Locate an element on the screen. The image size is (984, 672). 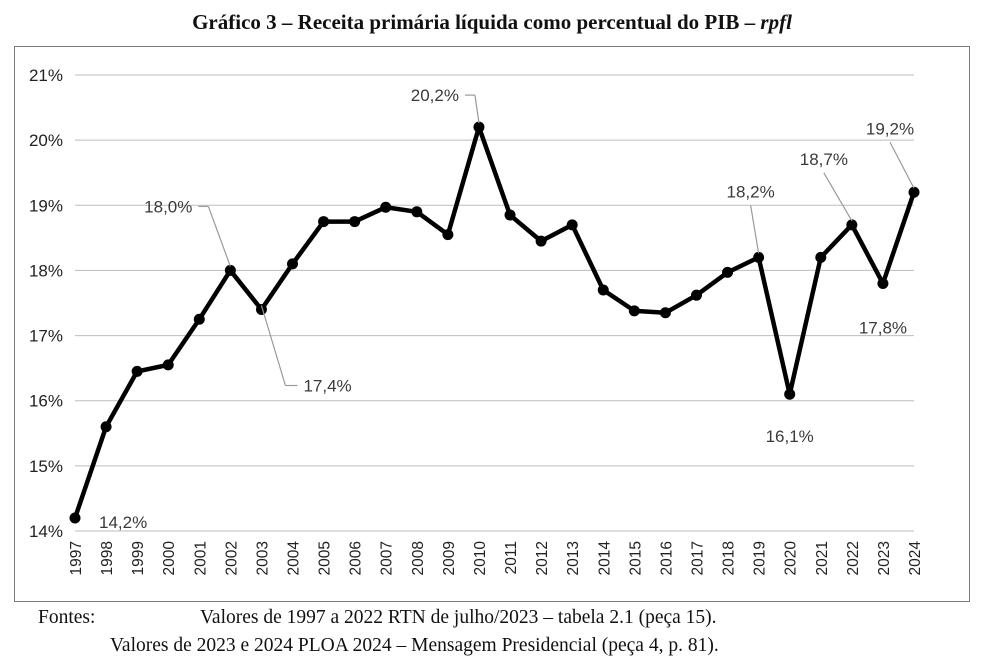
x-tick-label: 2000 is located at coordinates (169, 558).